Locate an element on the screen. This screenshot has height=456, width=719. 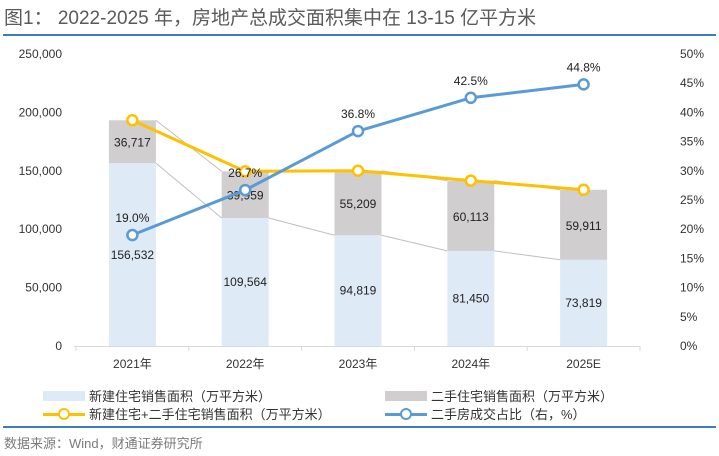
x-tick-label: 2022年 is located at coordinates (245, 364).